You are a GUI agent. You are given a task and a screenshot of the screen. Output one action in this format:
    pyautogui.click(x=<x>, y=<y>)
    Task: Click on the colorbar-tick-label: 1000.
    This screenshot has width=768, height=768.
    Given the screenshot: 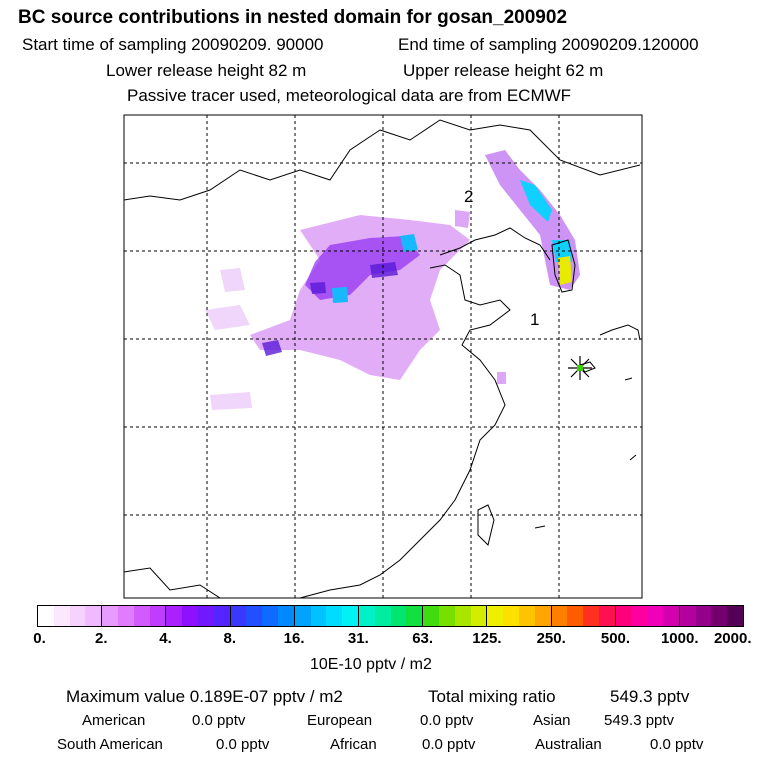 What is the action you would take?
    pyautogui.click(x=679, y=638)
    